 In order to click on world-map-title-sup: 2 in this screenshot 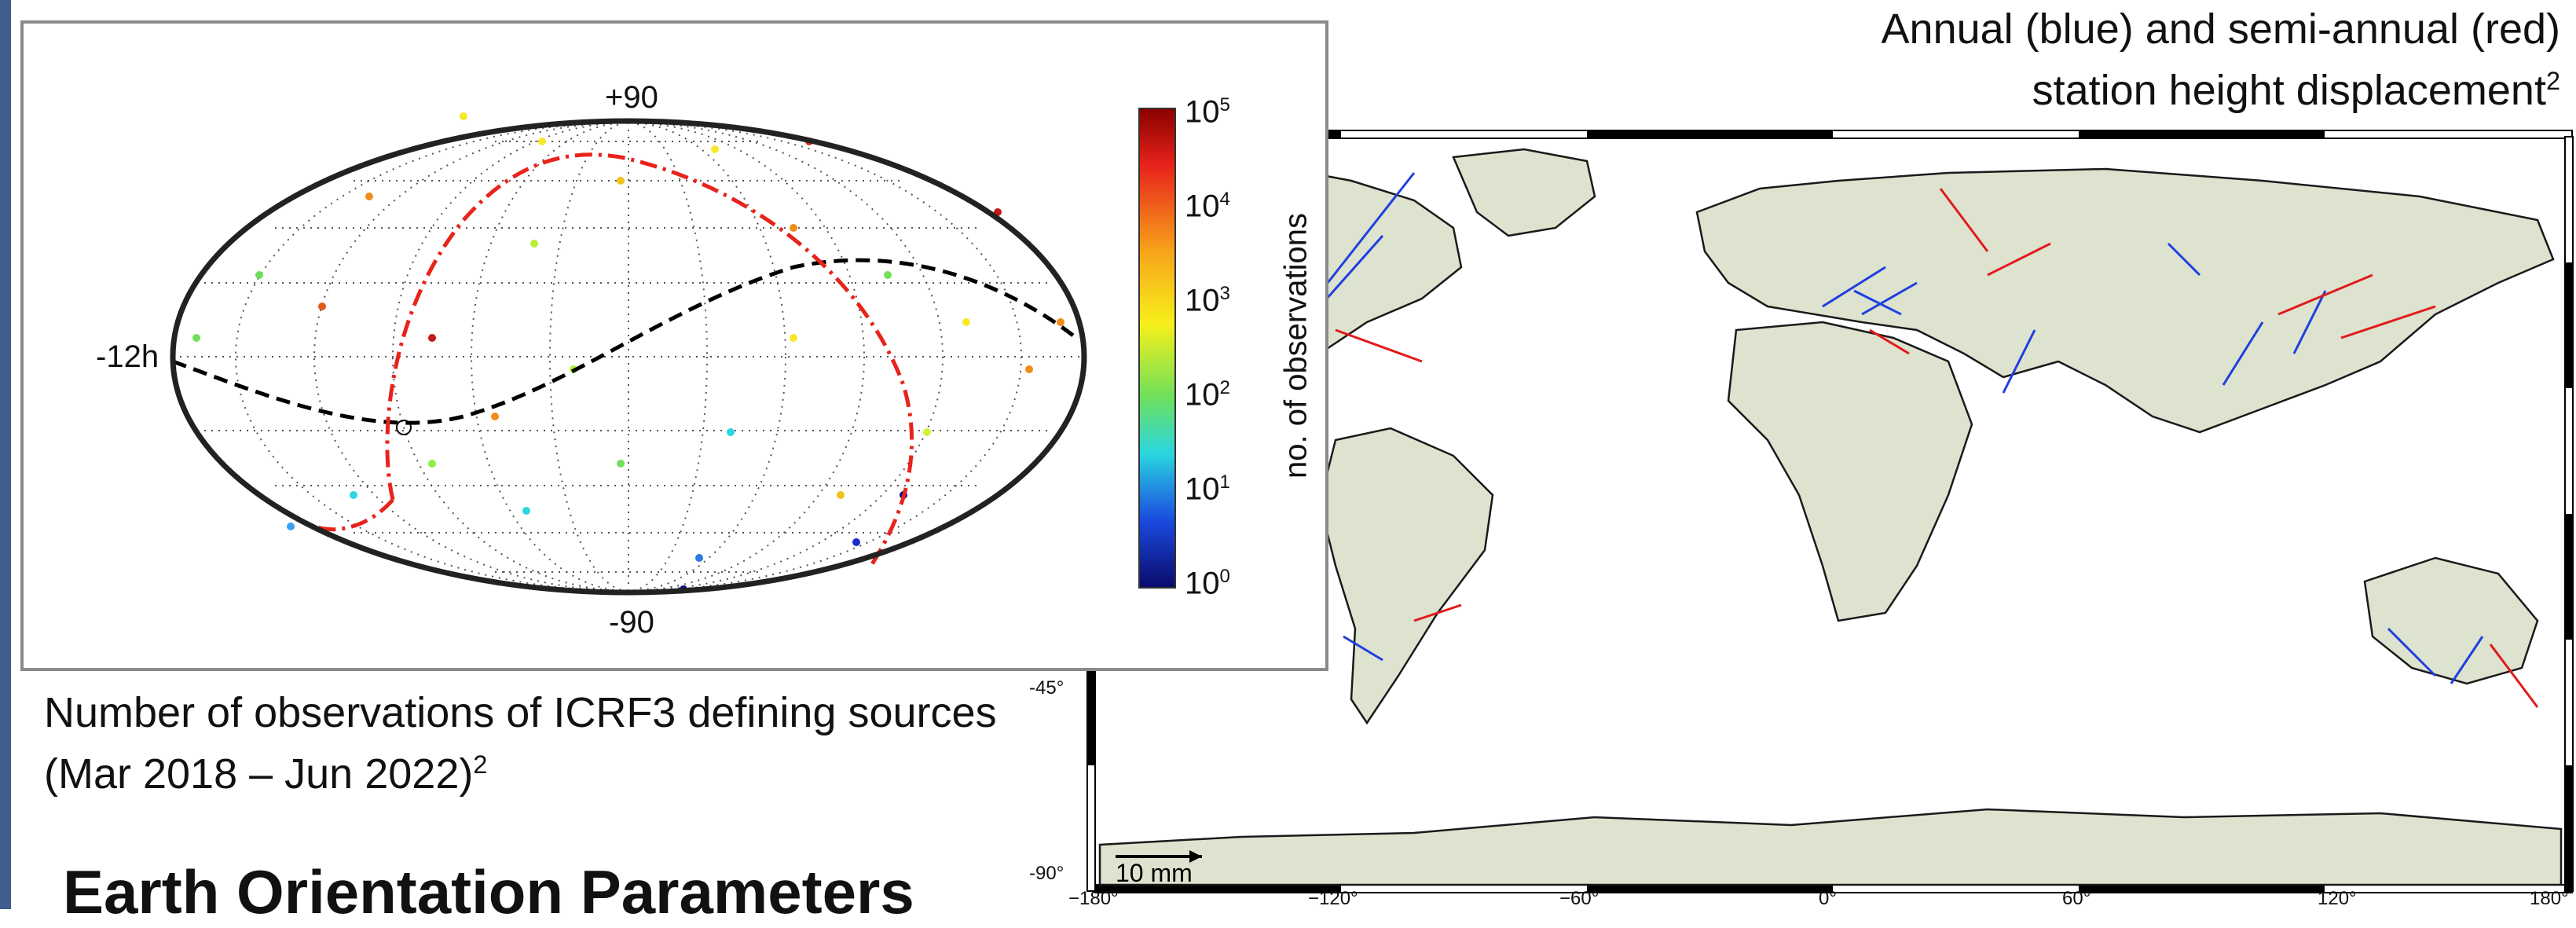, I will do `click(2552, 81)`.